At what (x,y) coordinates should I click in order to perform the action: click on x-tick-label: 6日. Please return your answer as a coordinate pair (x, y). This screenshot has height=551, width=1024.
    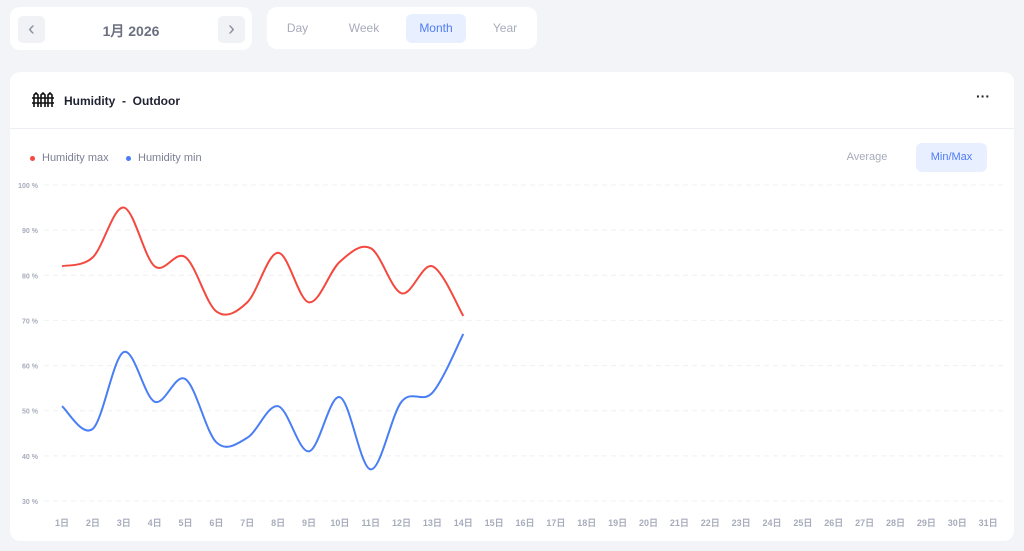
    Looking at the image, I should click on (216, 523).